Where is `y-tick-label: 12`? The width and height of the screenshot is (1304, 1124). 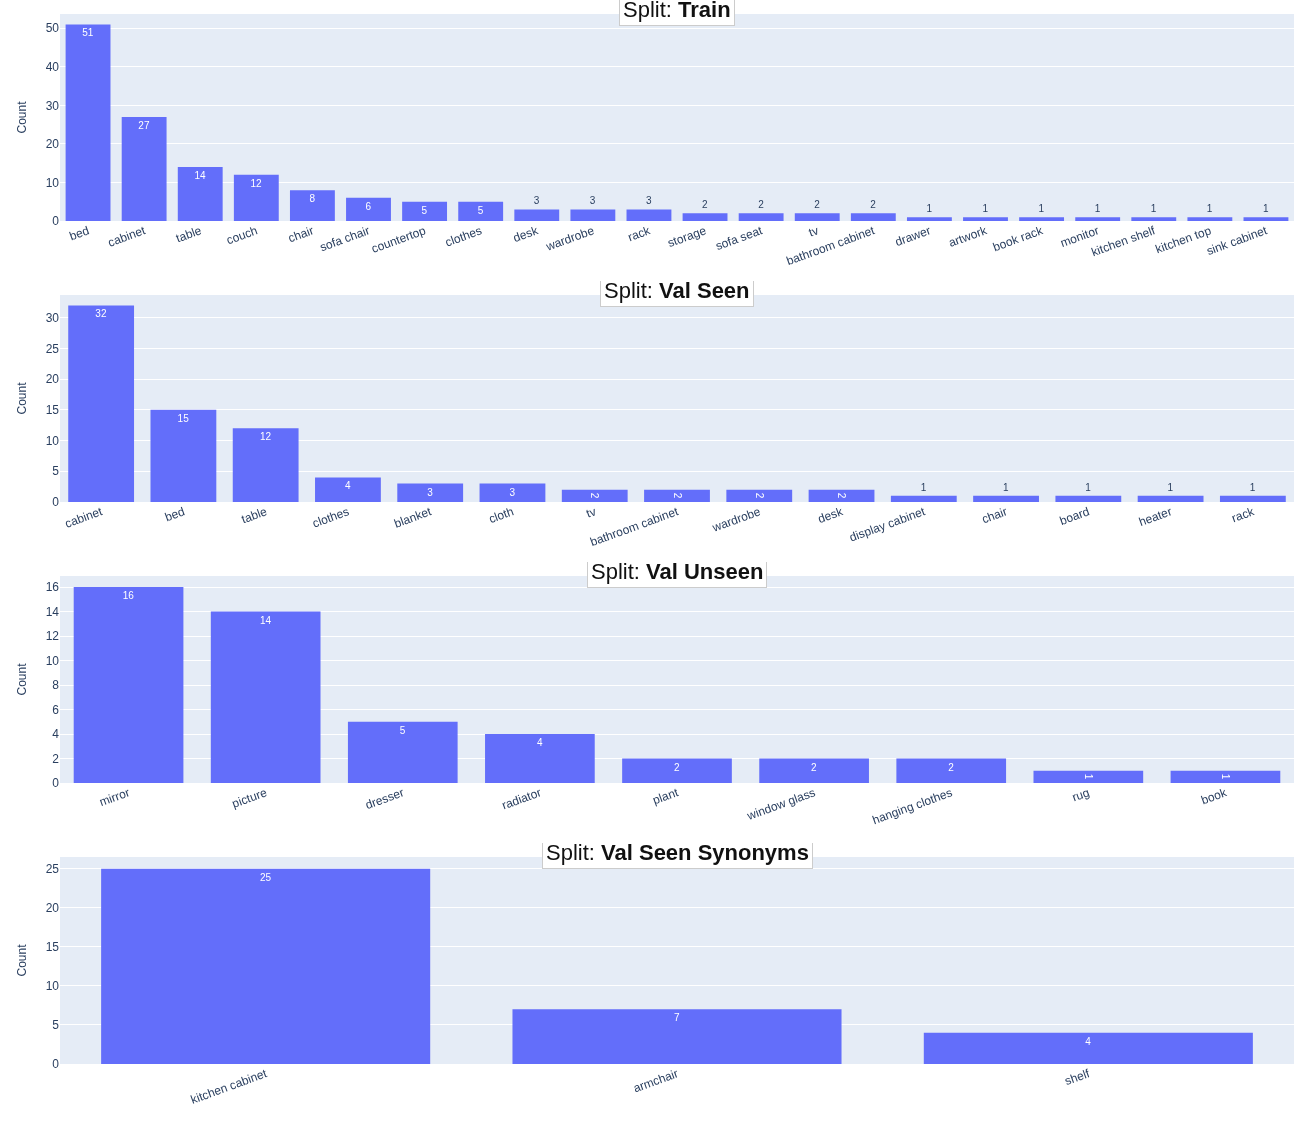 y-tick-label: 12 is located at coordinates (52, 636).